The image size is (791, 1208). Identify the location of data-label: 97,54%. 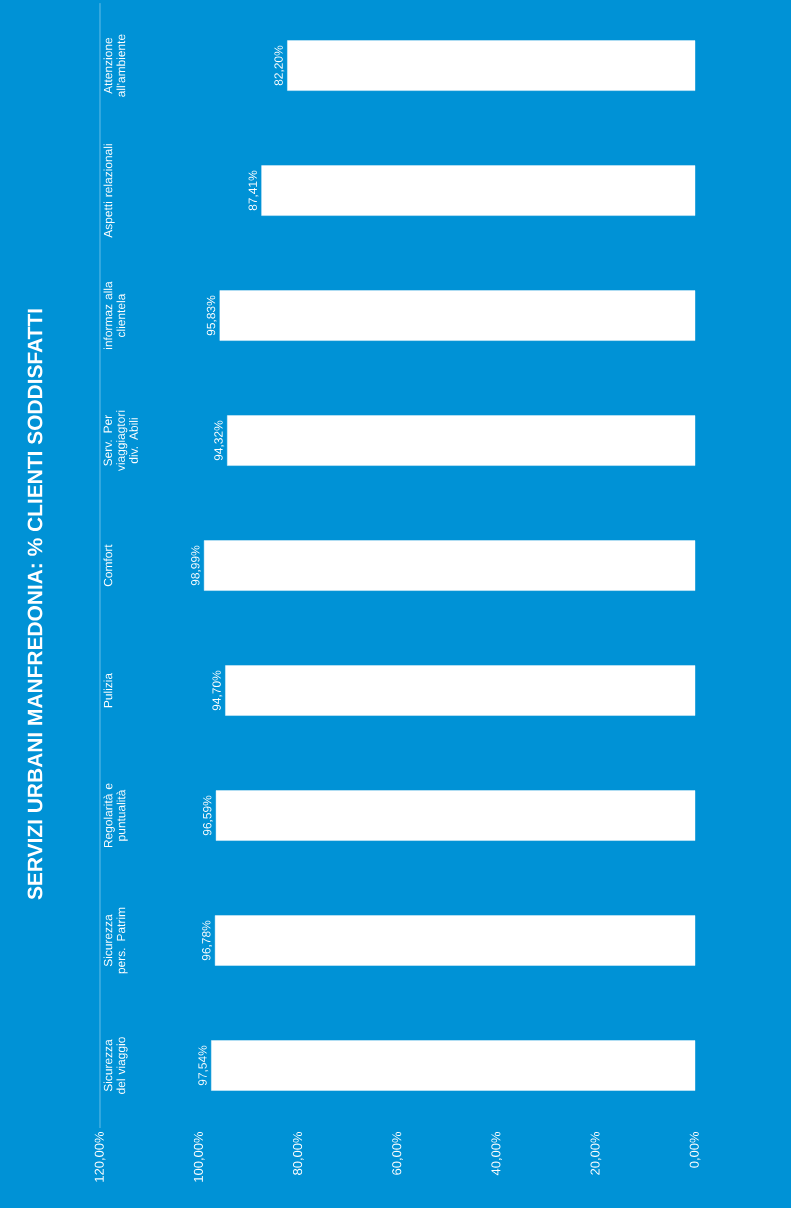
(203, 1065).